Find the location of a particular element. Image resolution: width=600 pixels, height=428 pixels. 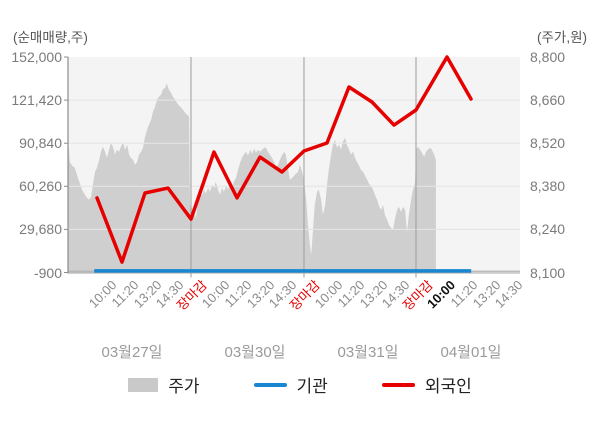

legend-label-price: 주가 is located at coordinates (184, 386).